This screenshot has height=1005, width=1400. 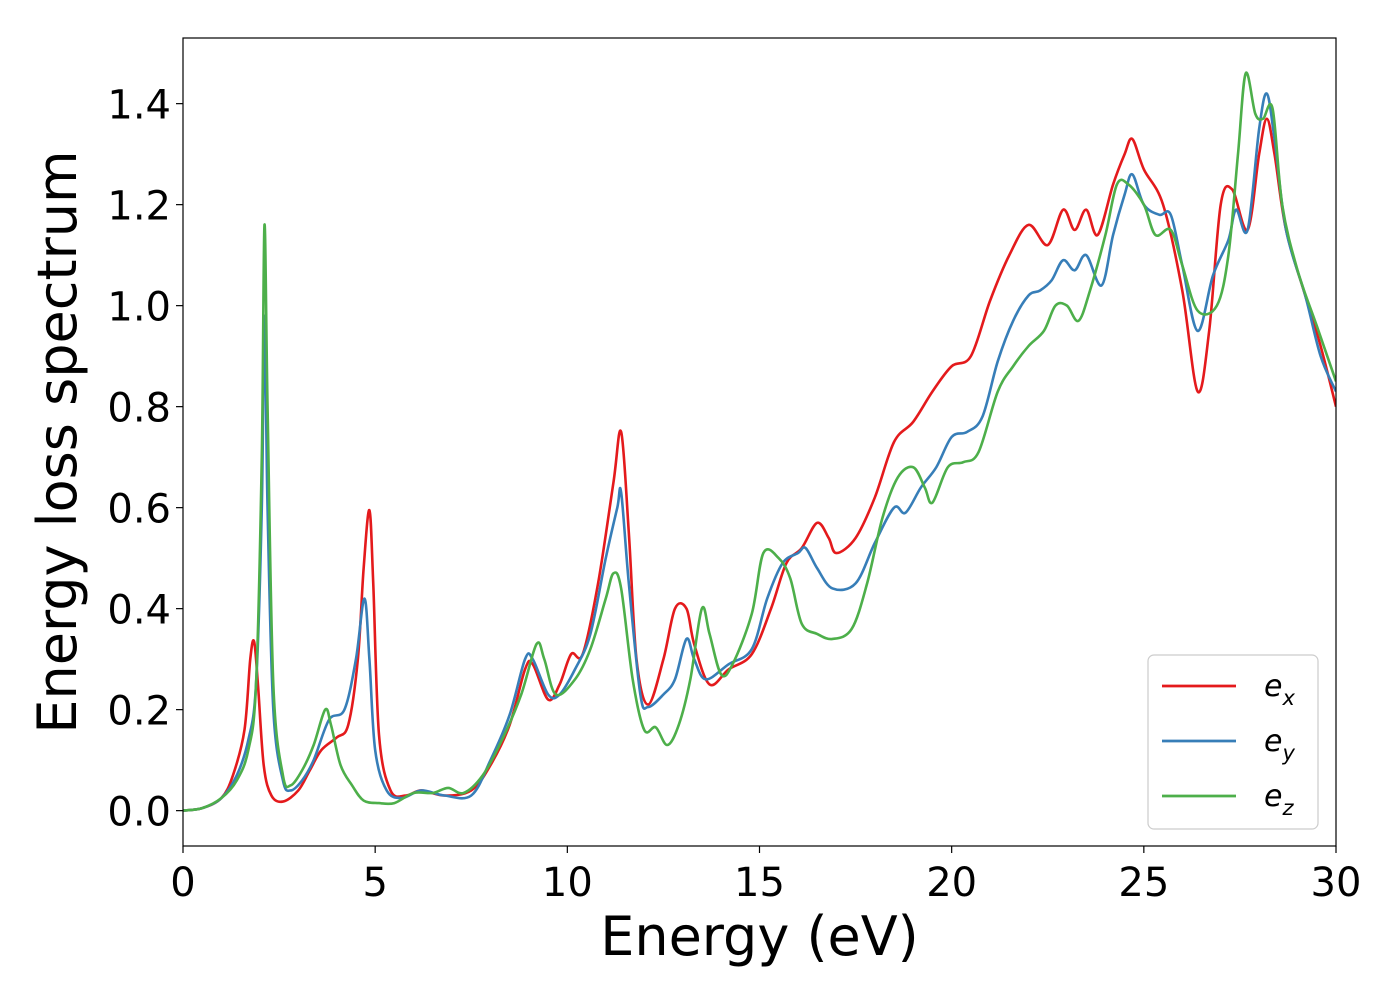 What do you see at coordinates (1228, 799) in the screenshot?
I see `legend-item-z: ez` at bounding box center [1228, 799].